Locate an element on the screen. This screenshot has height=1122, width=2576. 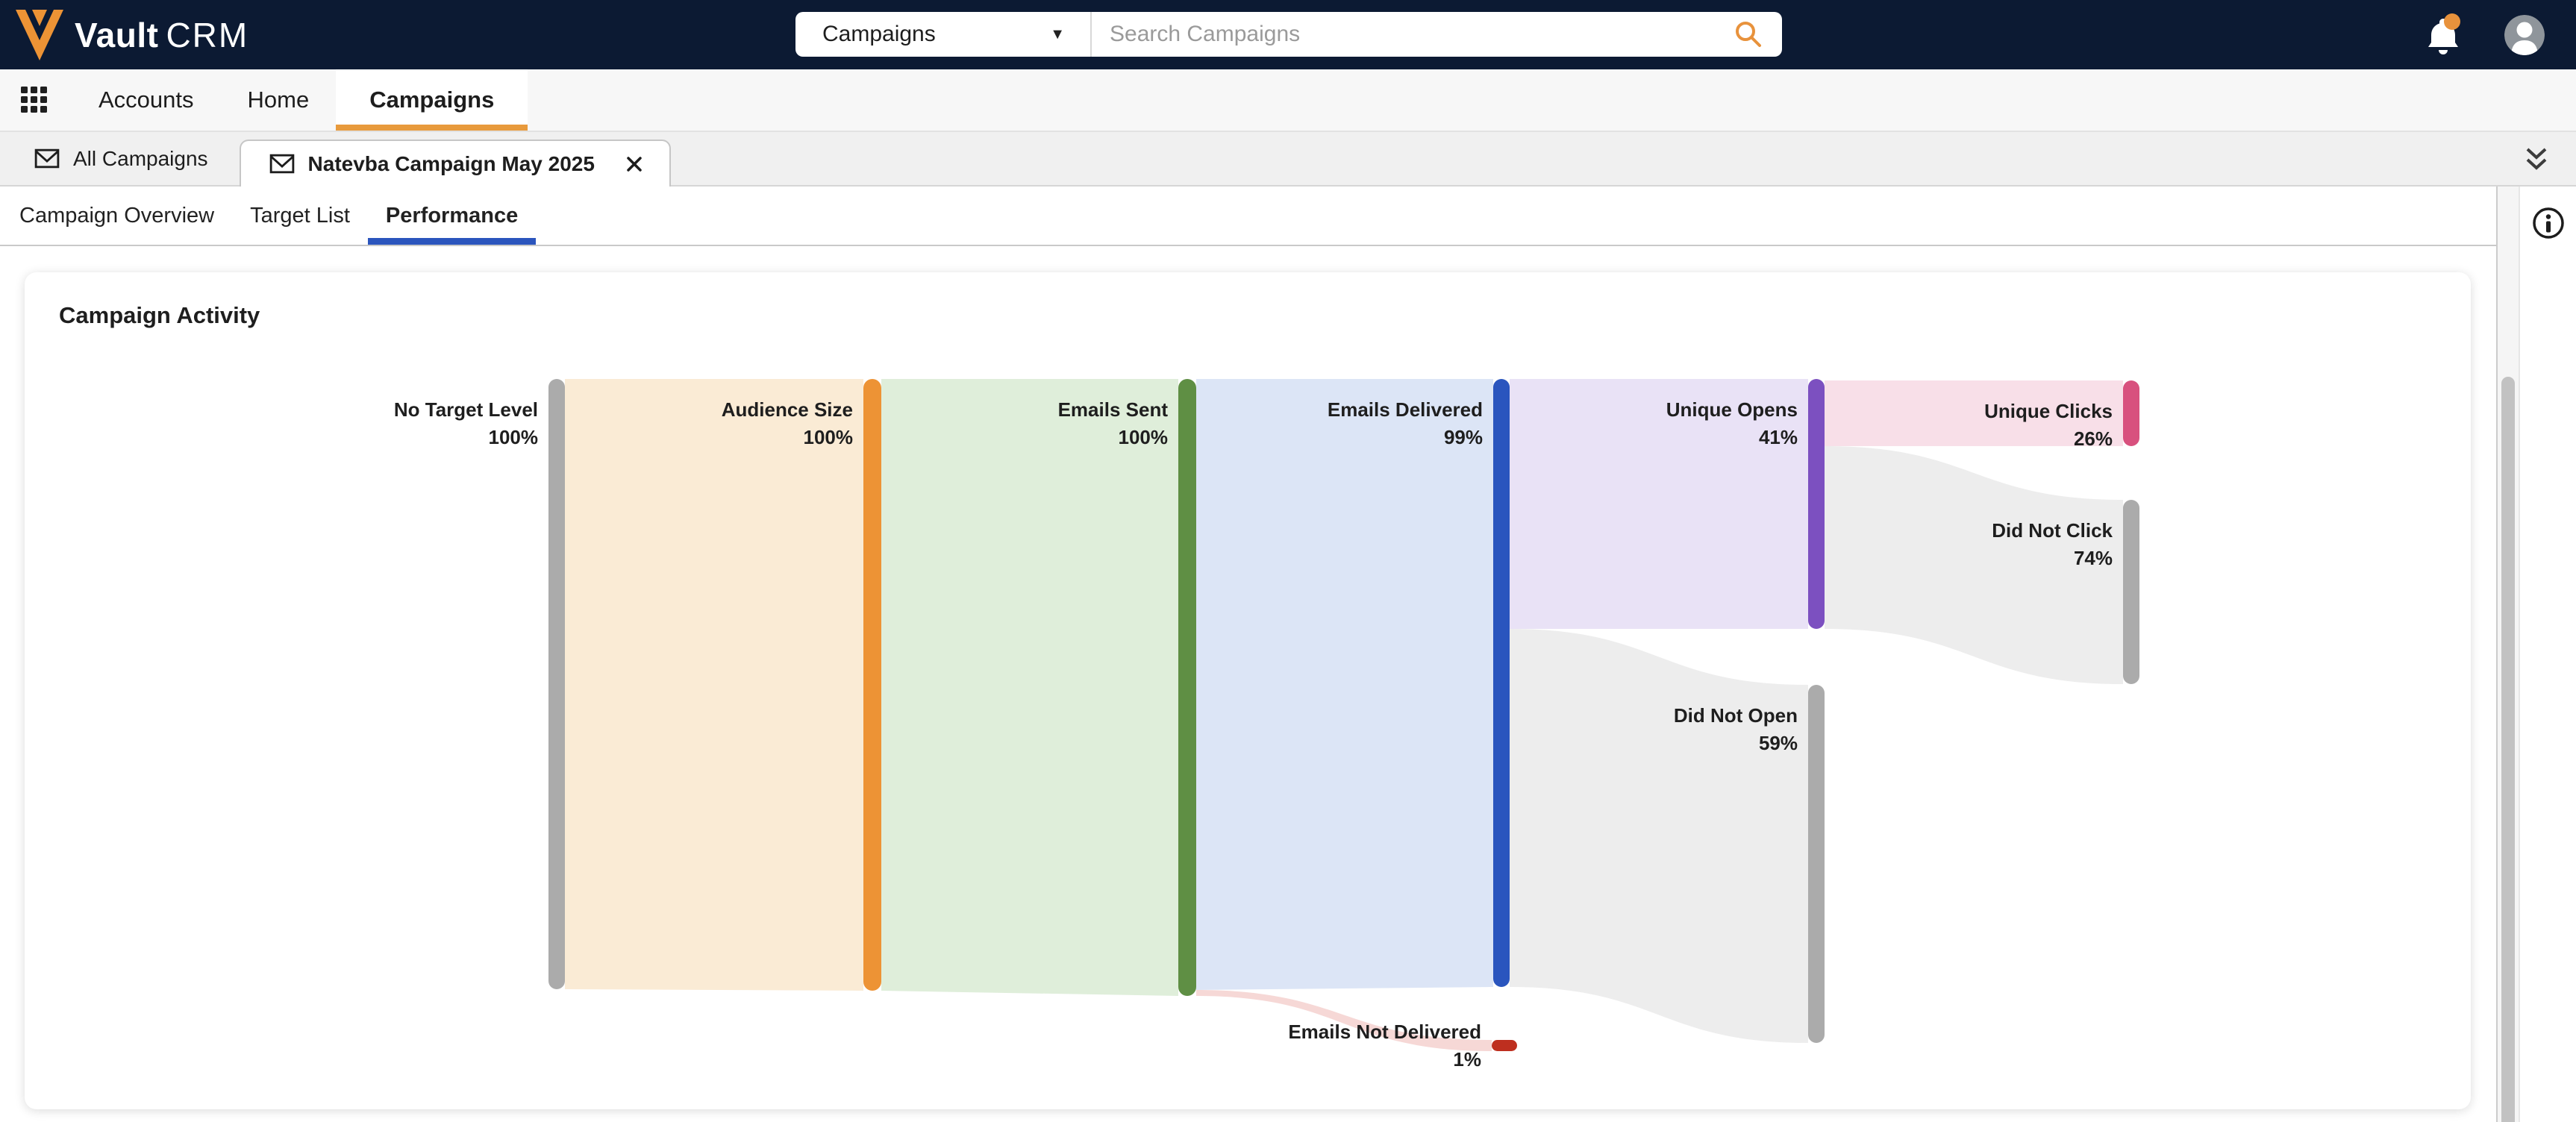
nav-item-label: Accounts is located at coordinates (146, 100).